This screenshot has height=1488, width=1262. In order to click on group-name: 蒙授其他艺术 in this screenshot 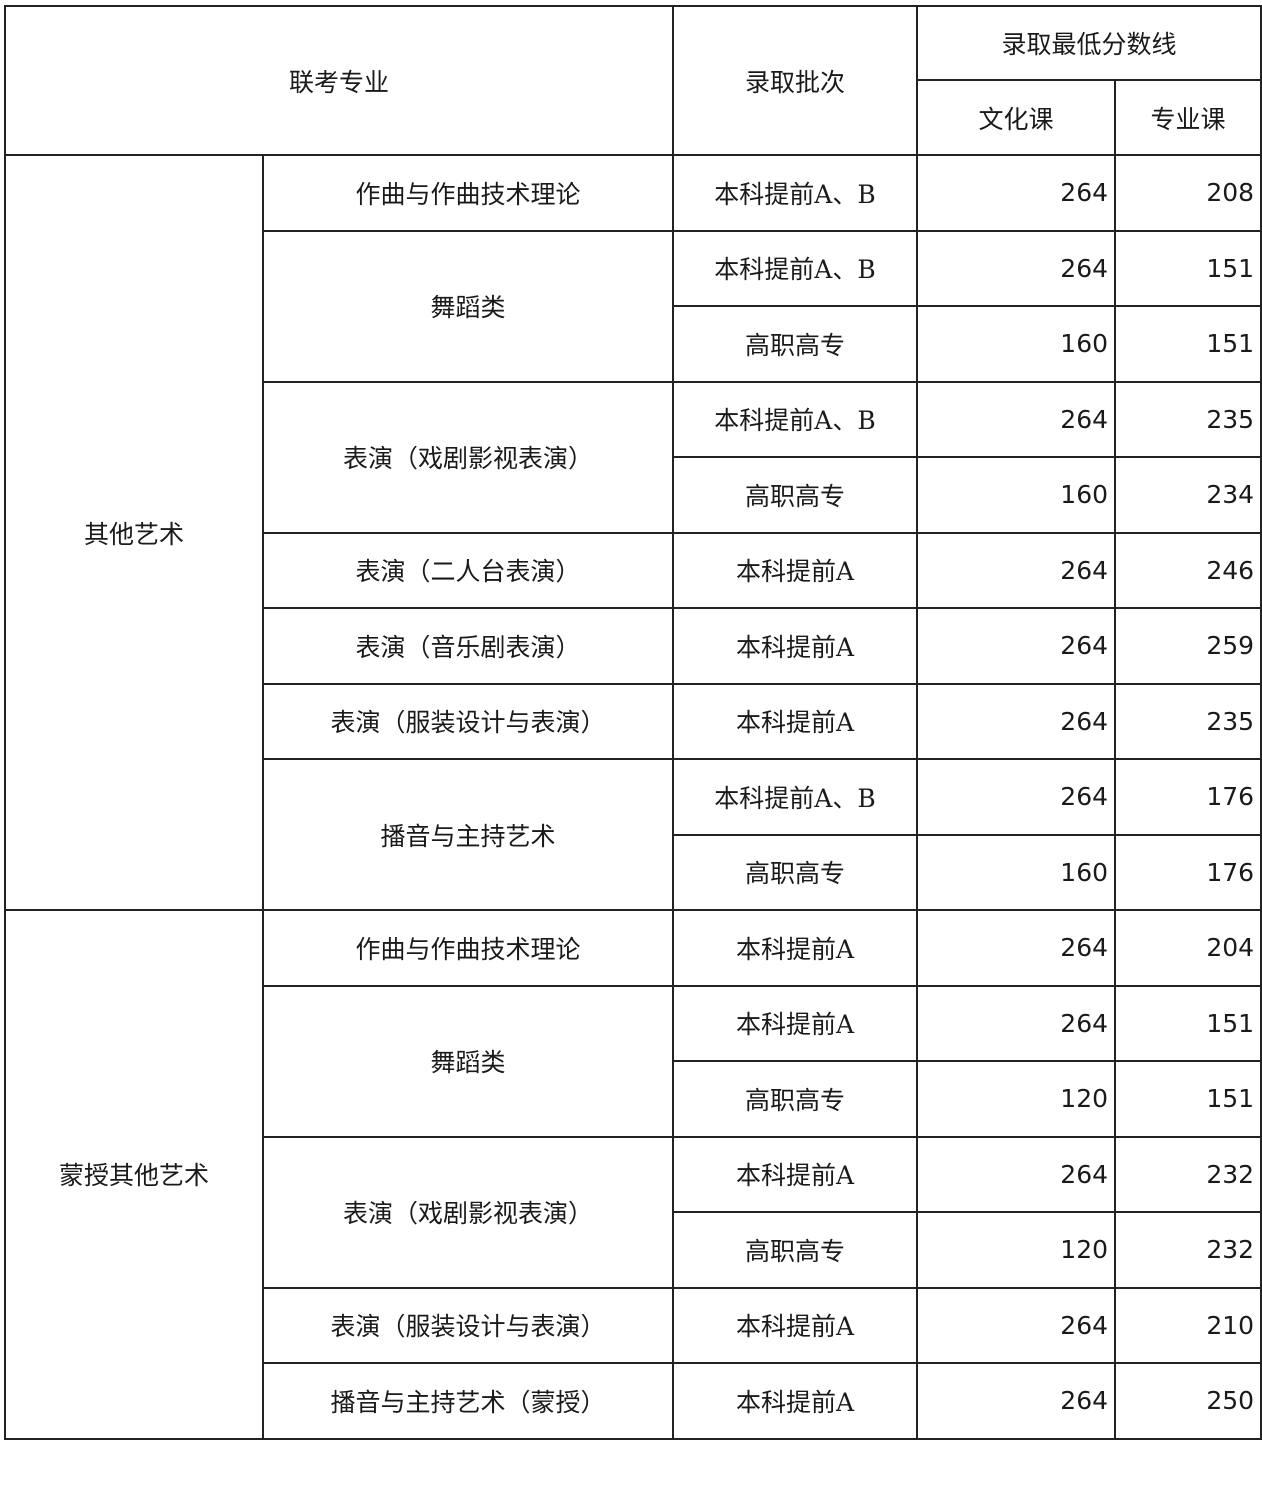, I will do `click(134, 1174)`.